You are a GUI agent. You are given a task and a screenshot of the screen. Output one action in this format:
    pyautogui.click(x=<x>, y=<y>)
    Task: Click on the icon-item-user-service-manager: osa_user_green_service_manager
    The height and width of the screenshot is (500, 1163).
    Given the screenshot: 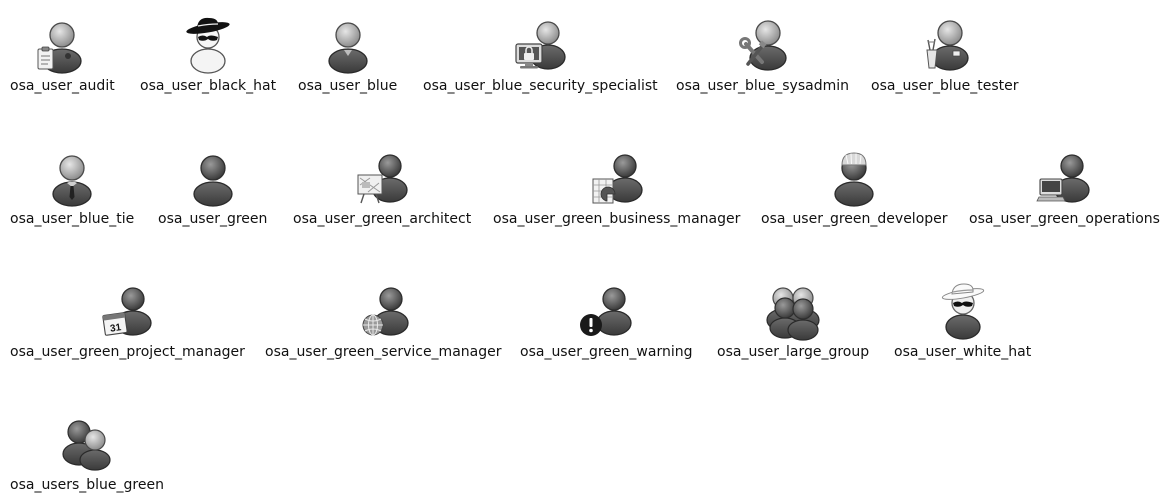 What is the action you would take?
    pyautogui.click(x=383, y=319)
    